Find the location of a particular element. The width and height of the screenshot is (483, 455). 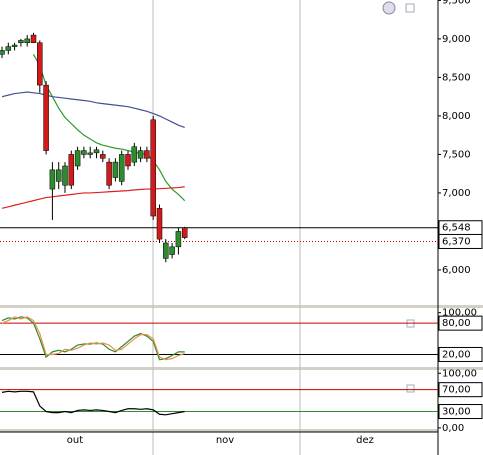

y-tick-label: 7,500 is located at coordinates (456, 154).